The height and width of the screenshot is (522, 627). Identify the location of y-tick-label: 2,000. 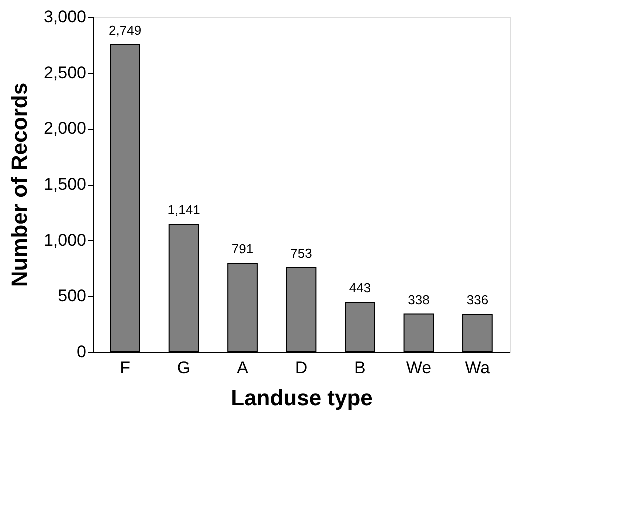
(65, 128).